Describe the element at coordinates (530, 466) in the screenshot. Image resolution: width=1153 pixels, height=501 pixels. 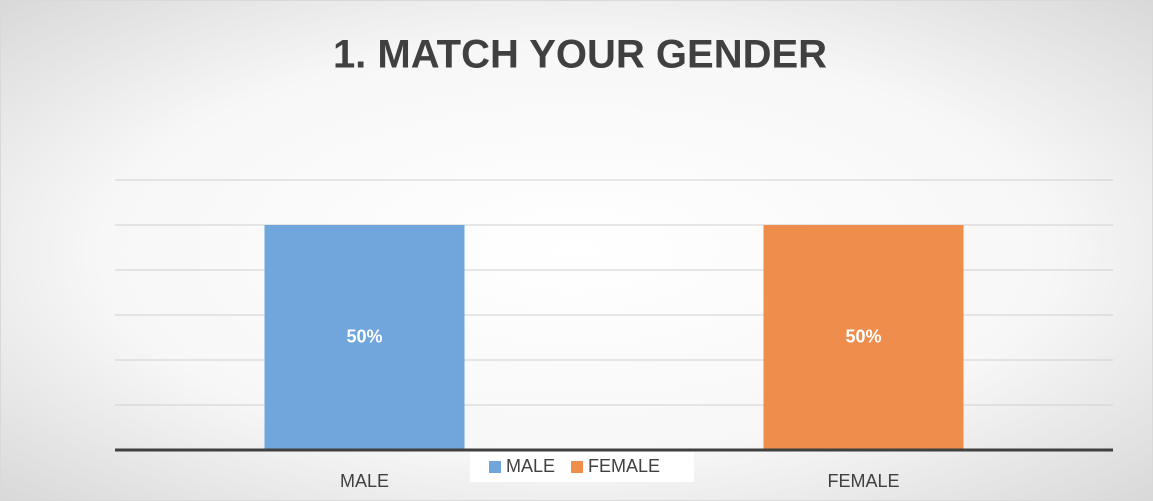
I see `legend-label: MALE` at that location.